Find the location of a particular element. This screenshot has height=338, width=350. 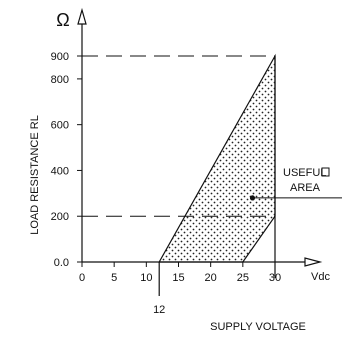

x-tick-label-15: 15 is located at coordinates (178, 278).